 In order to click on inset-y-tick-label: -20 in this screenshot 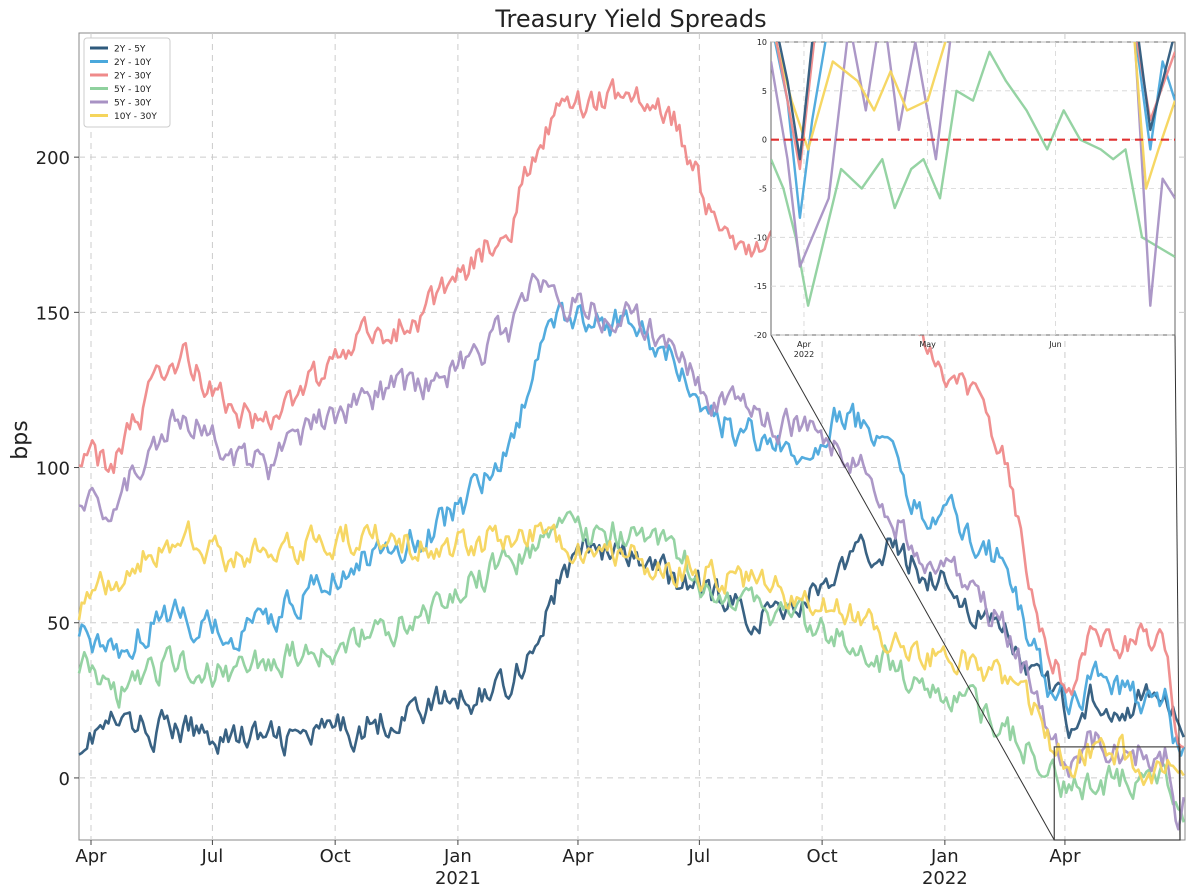, I will do `click(760, 335)`.